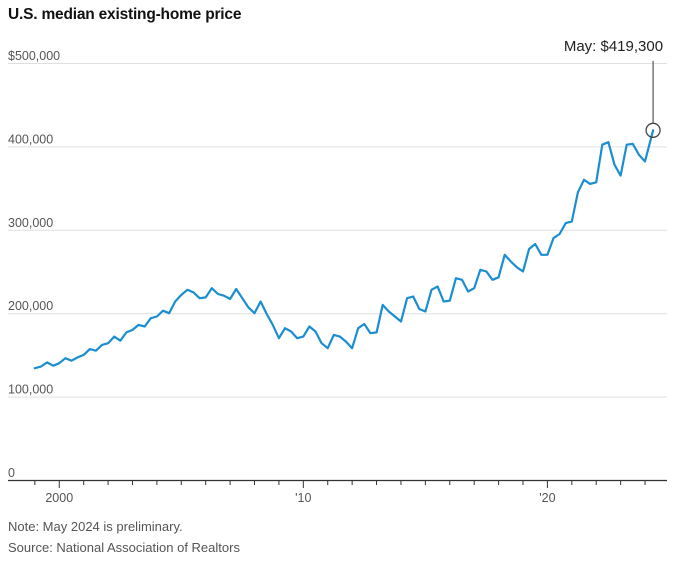 This screenshot has width=683, height=561. What do you see at coordinates (59, 498) in the screenshot?
I see `x-tick-label-2000: 2000` at bounding box center [59, 498].